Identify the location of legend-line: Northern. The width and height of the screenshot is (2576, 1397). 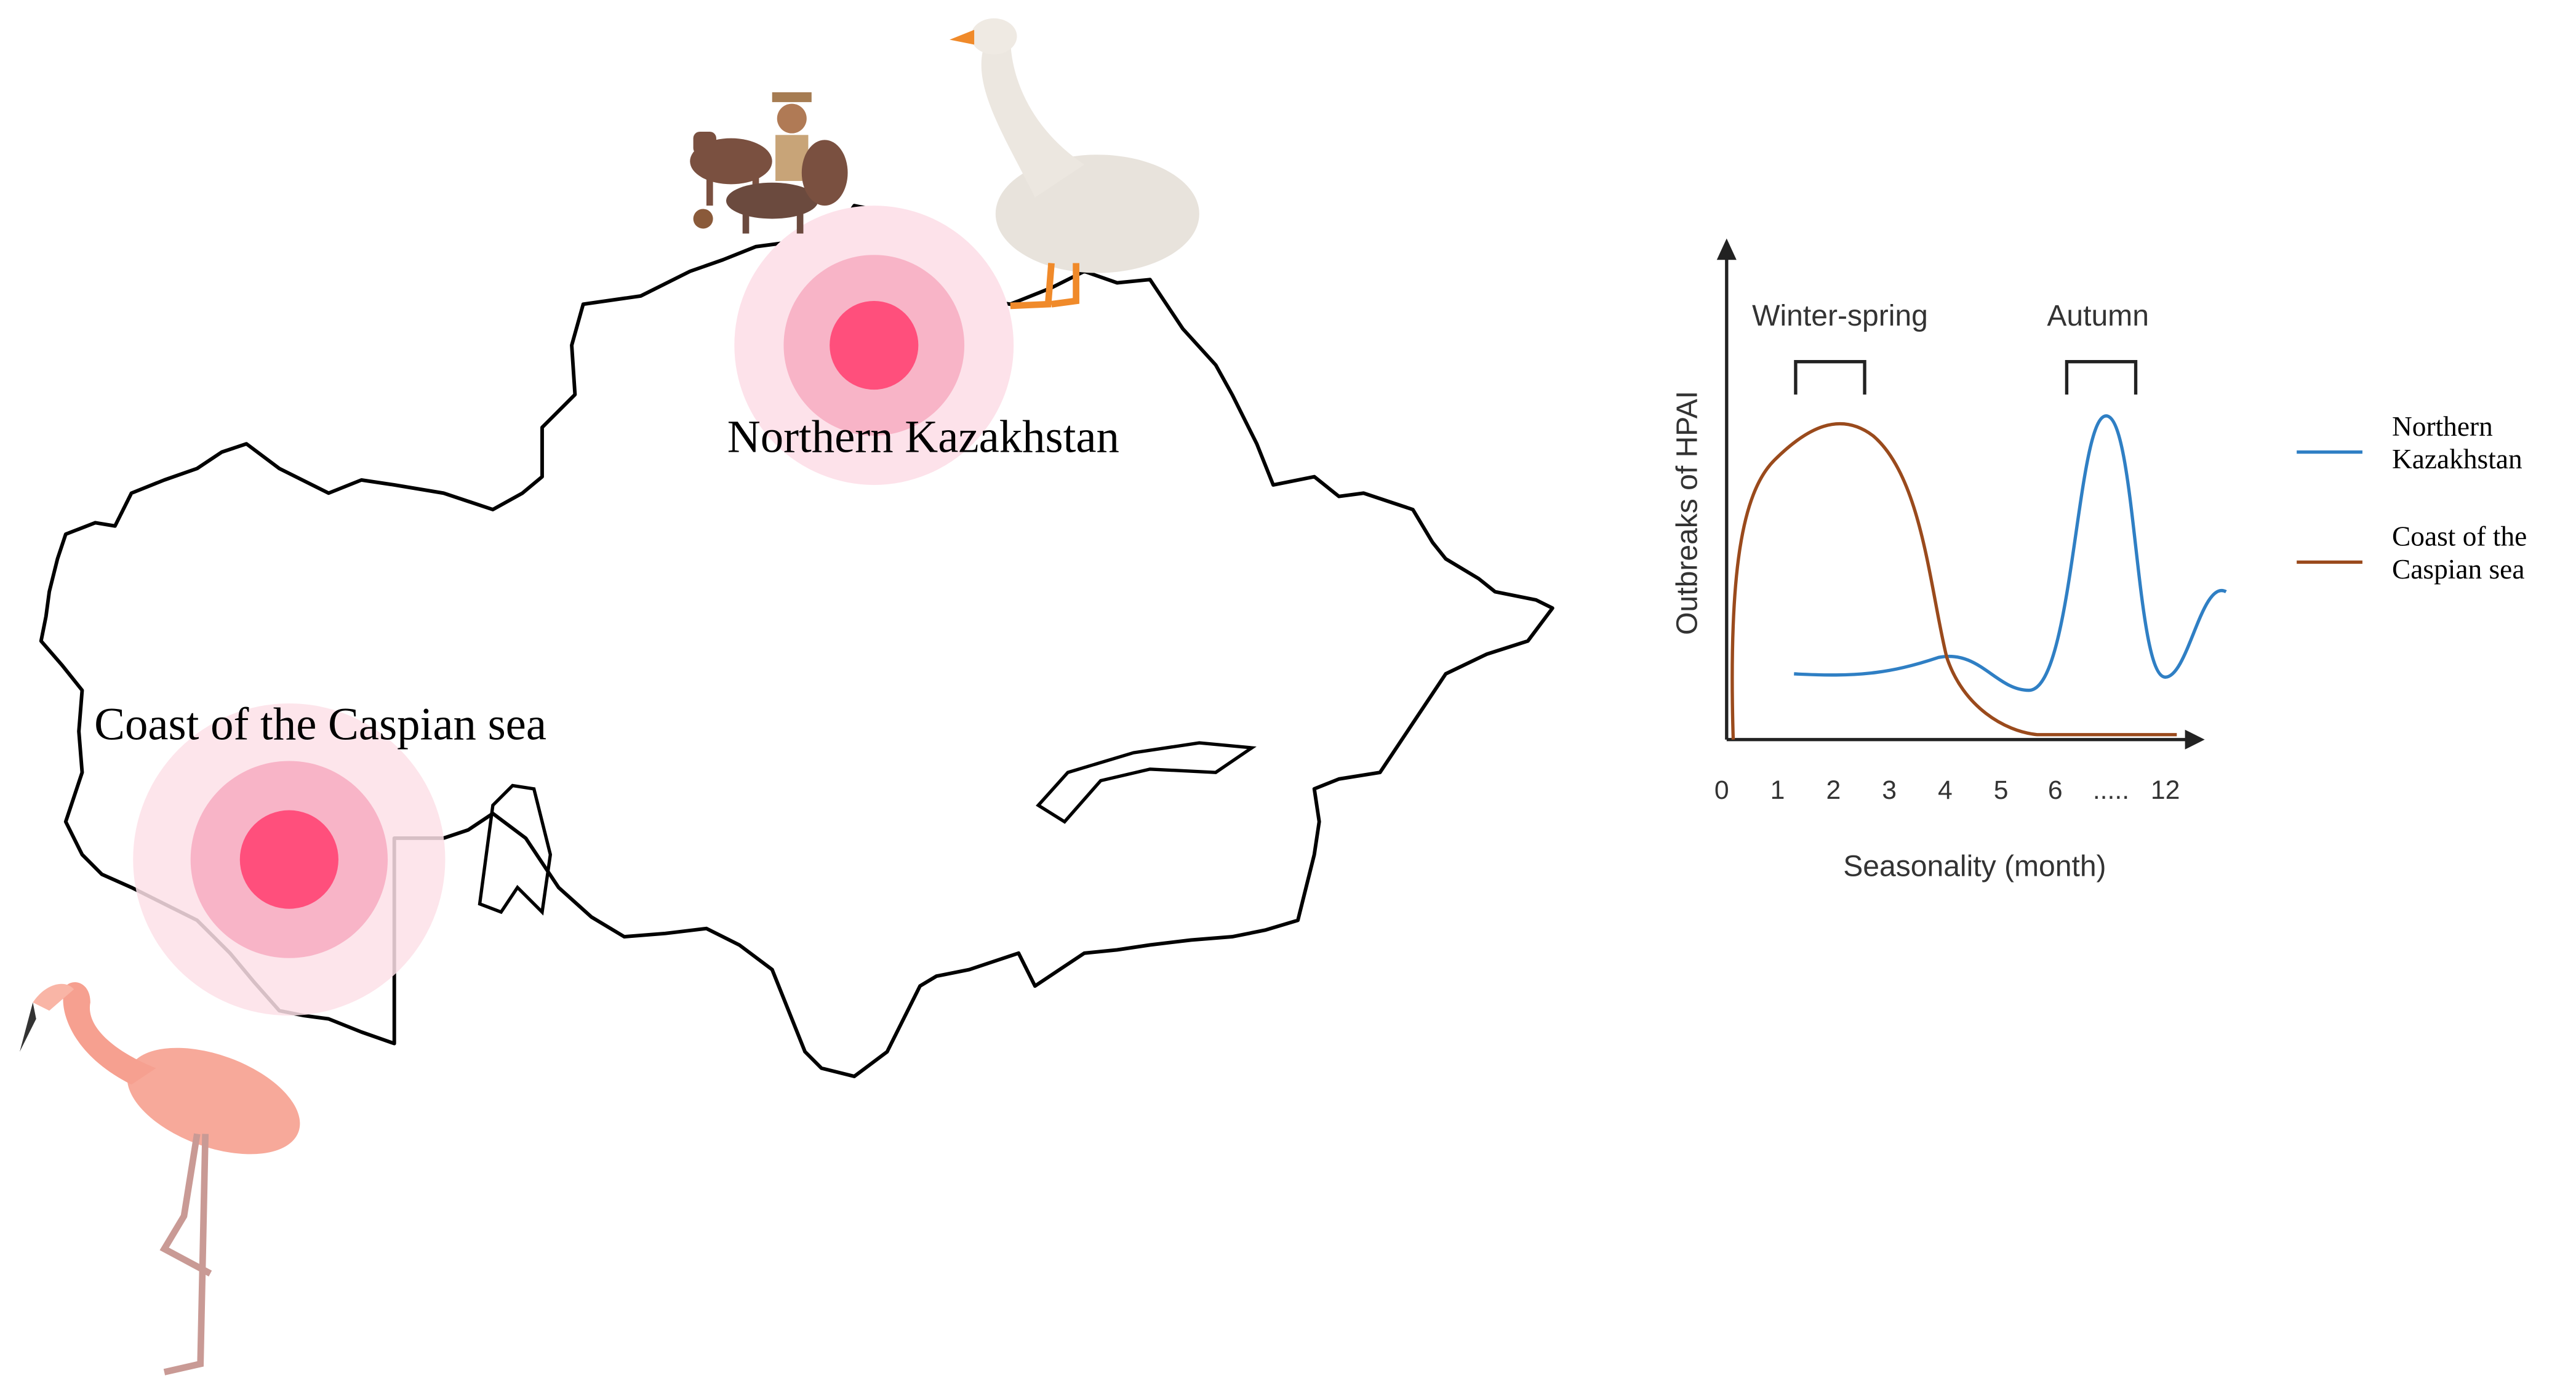
(2442, 426).